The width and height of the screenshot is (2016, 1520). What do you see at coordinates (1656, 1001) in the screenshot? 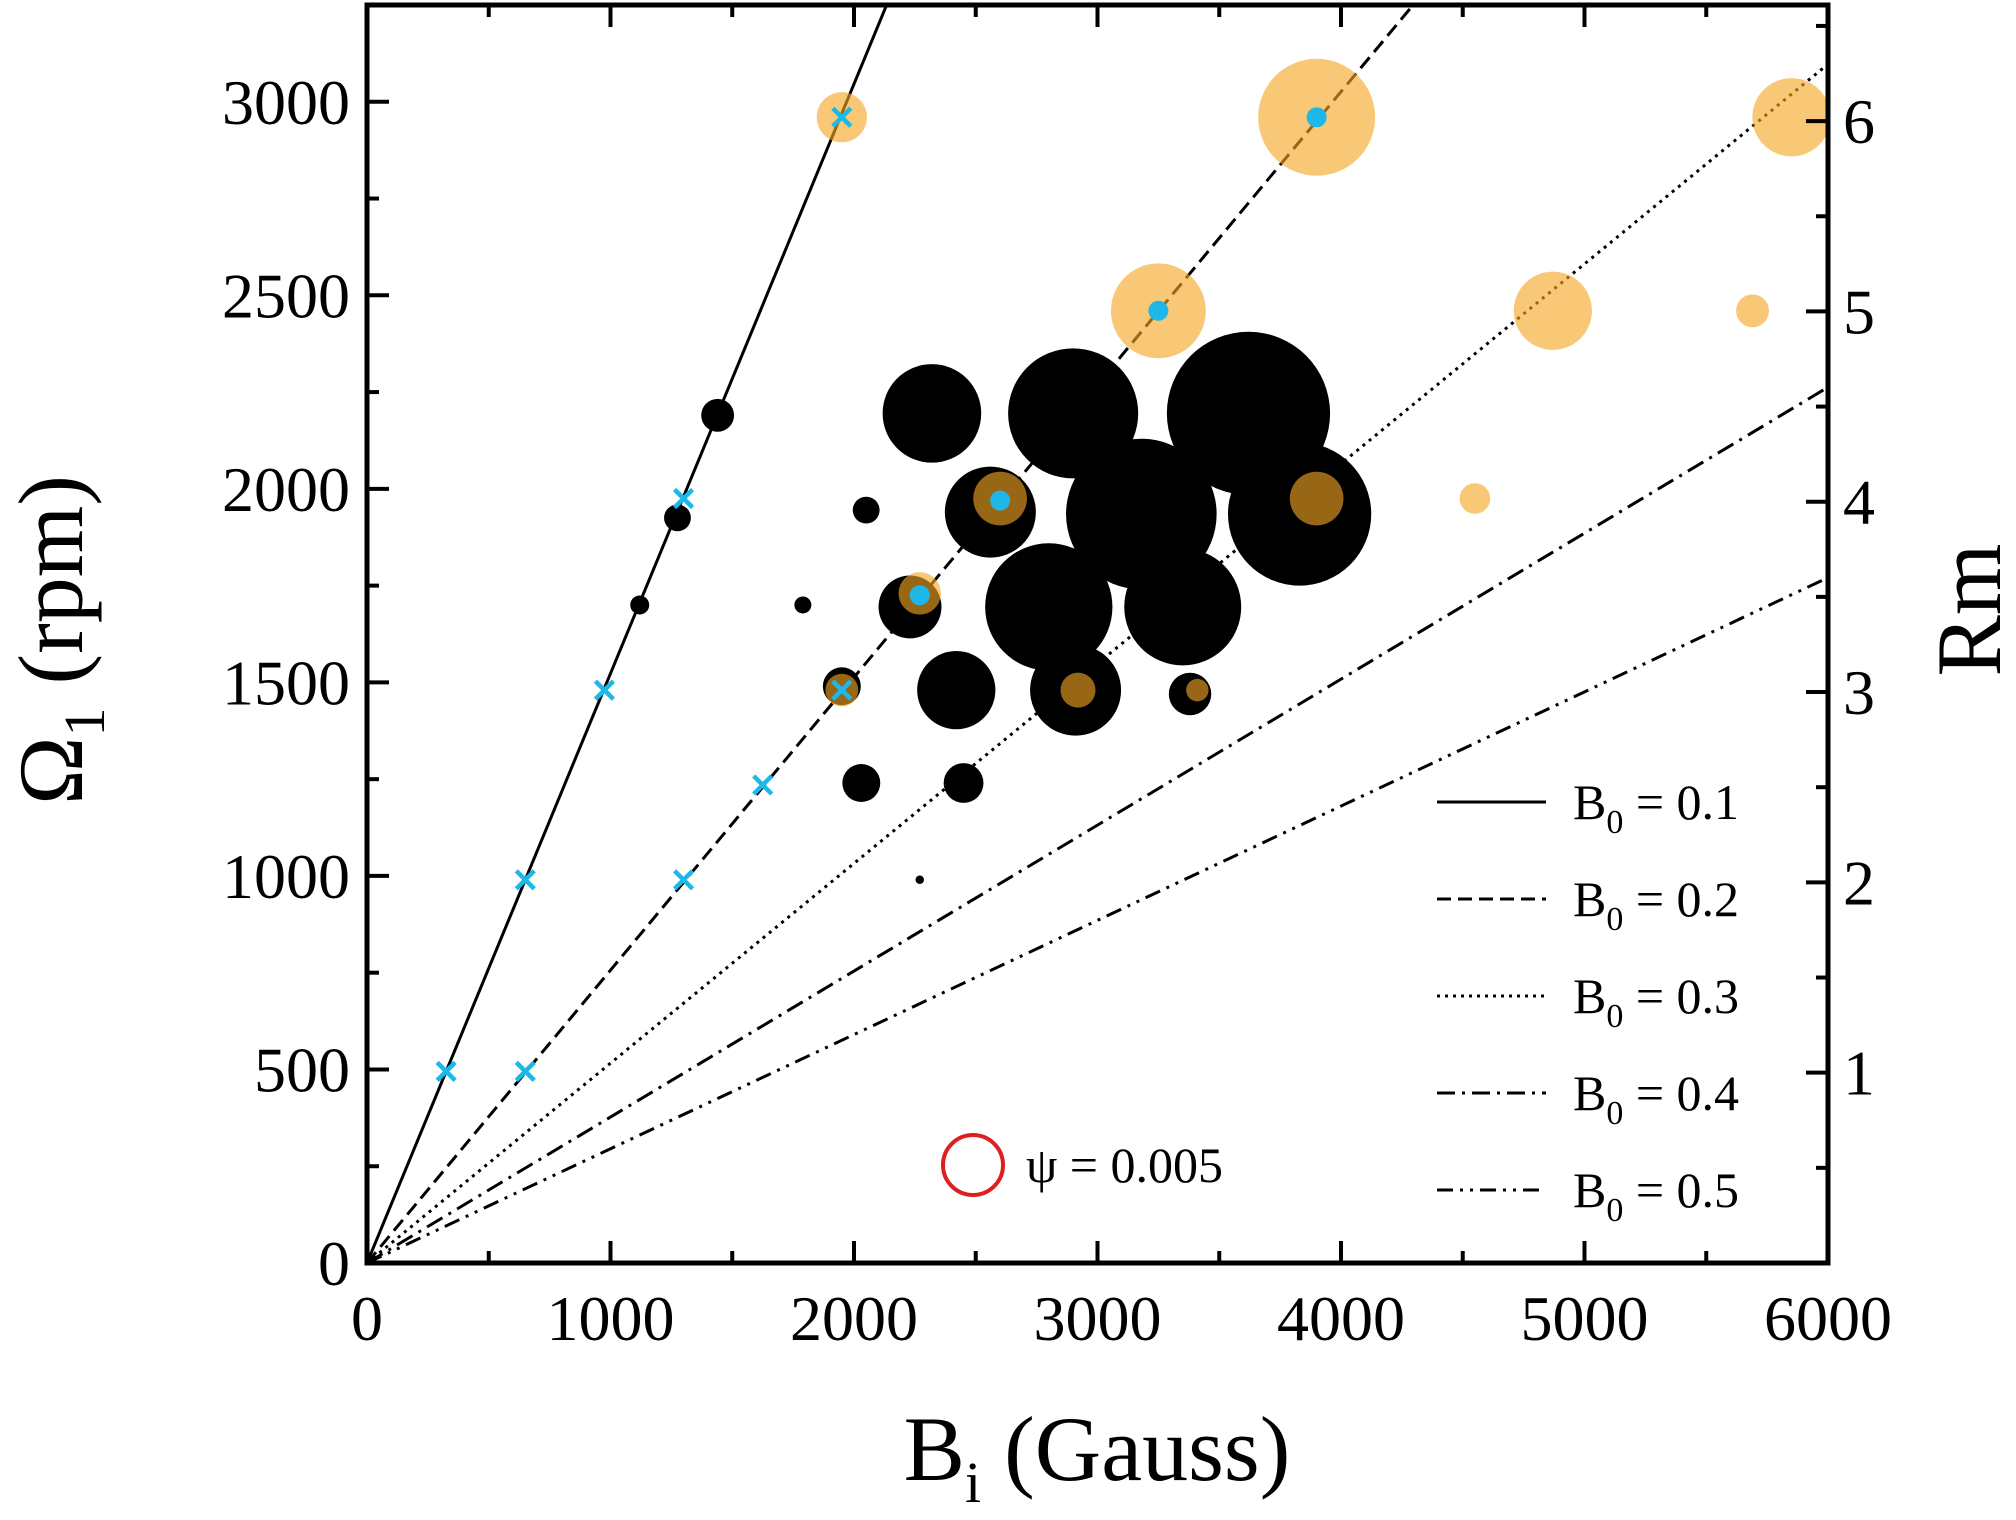
I see `legend-label: B0 = 0.3` at bounding box center [1656, 1001].